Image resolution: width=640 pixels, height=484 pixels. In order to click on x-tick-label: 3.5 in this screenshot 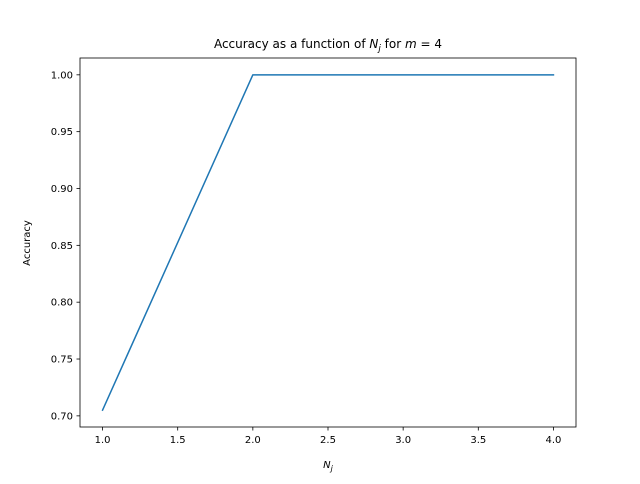, I will do `click(478, 440)`.